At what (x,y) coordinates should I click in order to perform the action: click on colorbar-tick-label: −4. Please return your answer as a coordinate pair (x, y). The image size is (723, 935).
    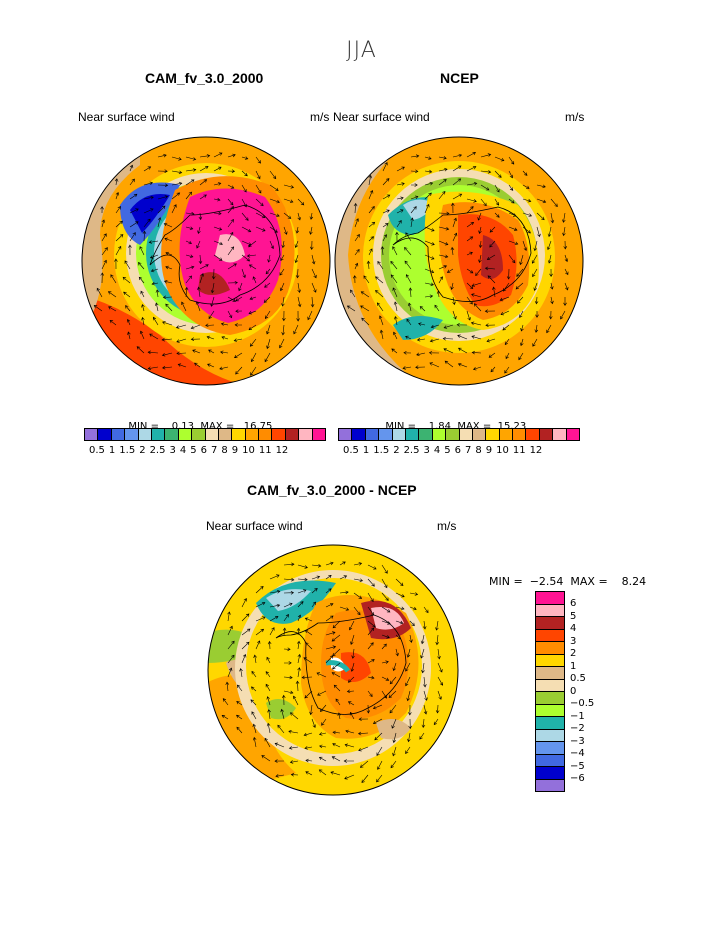
    Looking at the image, I should click on (577, 753).